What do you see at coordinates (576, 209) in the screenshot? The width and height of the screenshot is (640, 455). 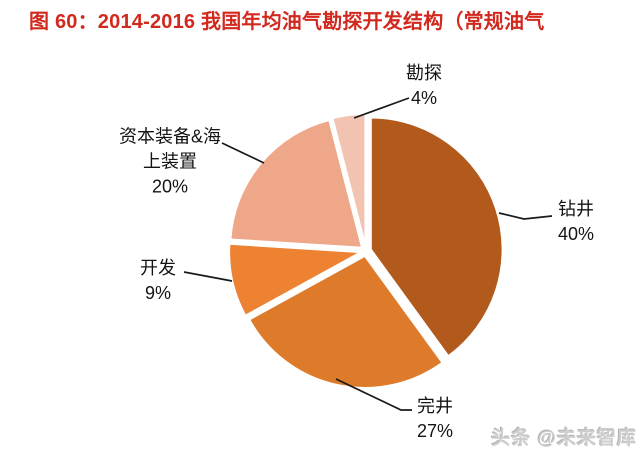 I see `callout-drilling-label: 钻井` at bounding box center [576, 209].